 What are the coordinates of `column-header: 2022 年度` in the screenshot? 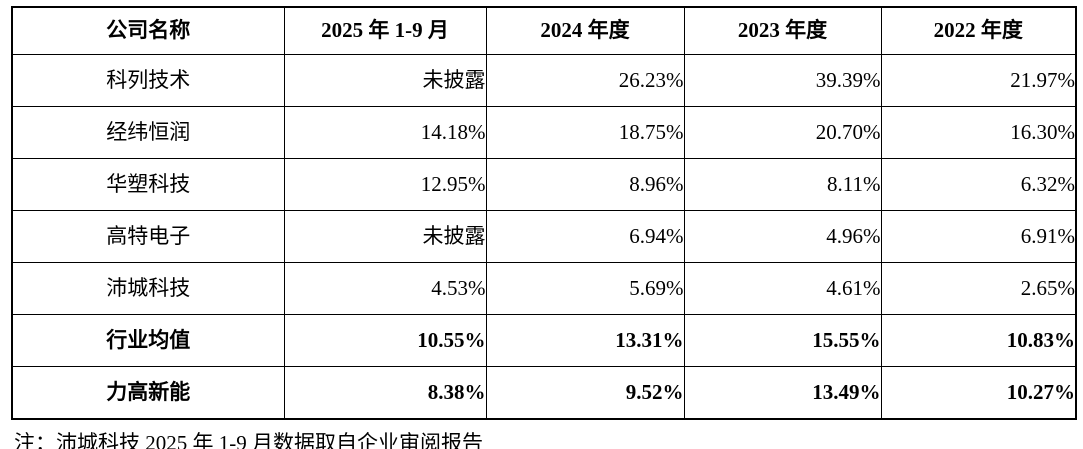 It's located at (978, 30).